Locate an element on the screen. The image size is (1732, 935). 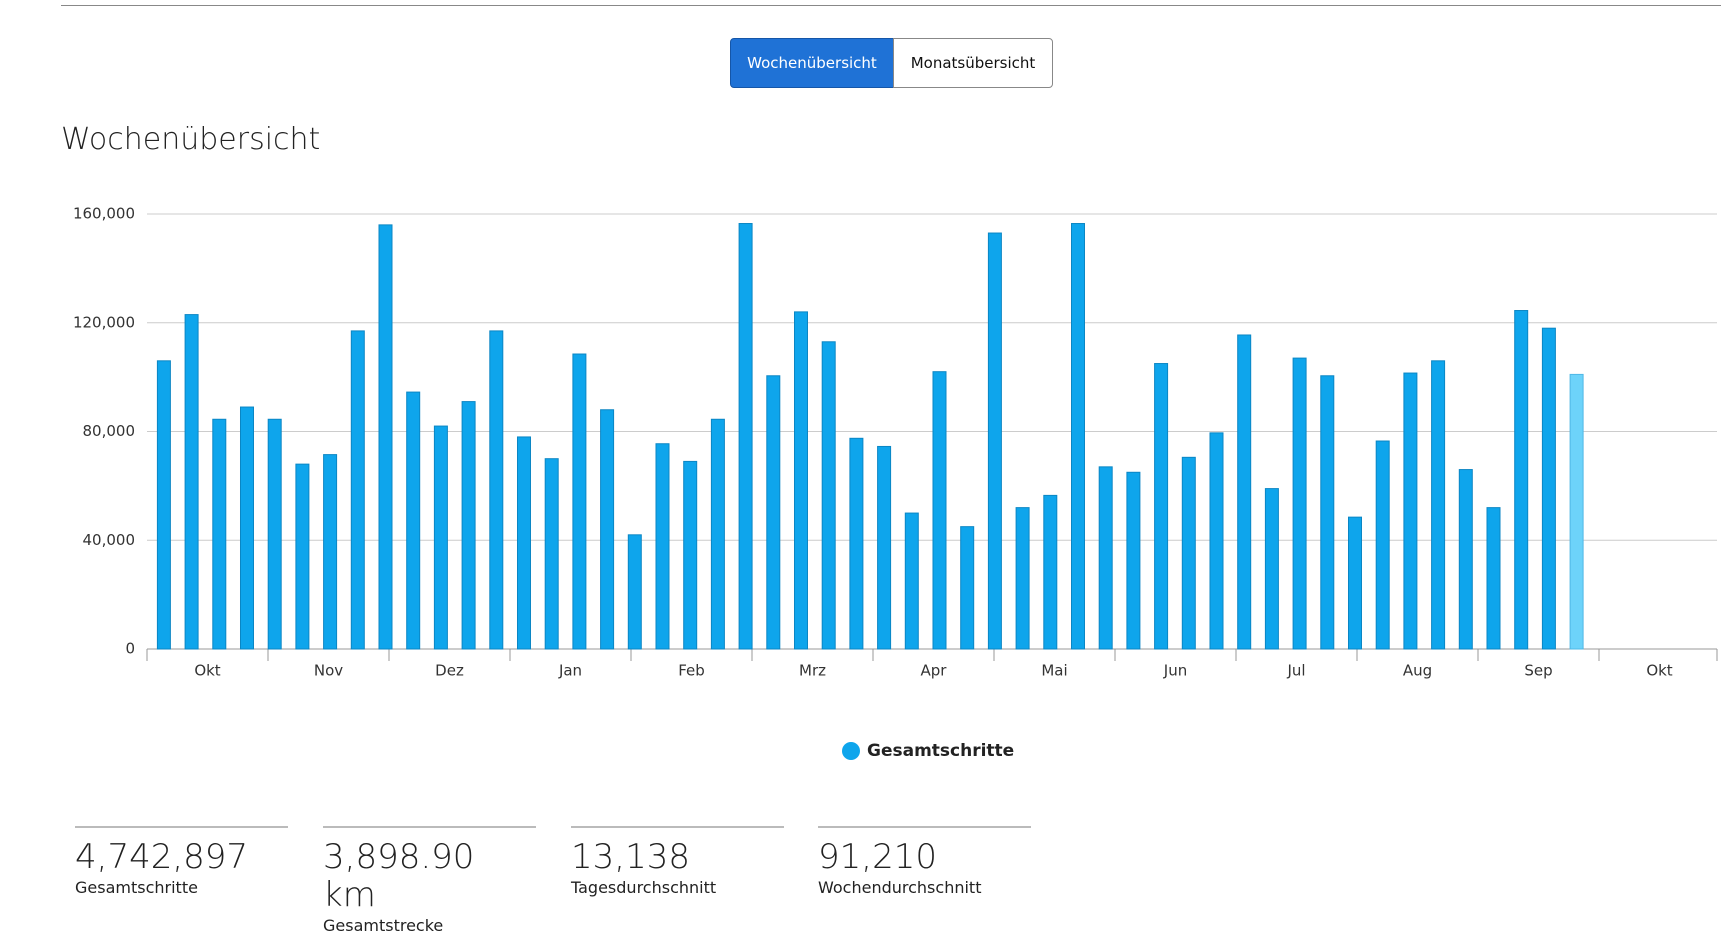
week-button: Wochenübersicht is located at coordinates (812, 63).